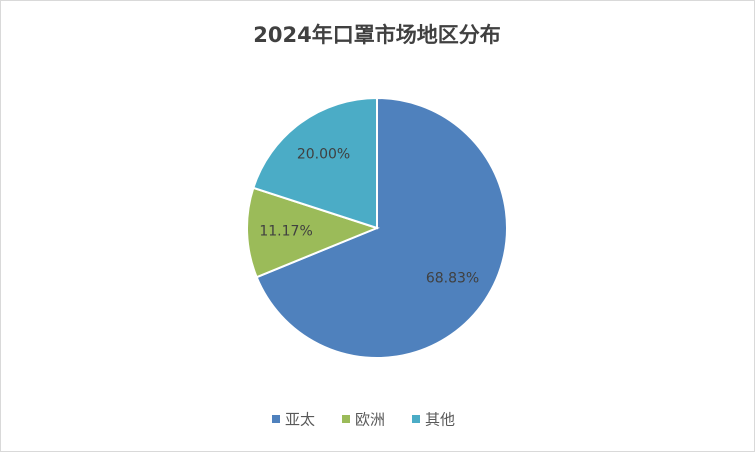 This screenshot has height=452, width=755. Describe the element at coordinates (370, 420) in the screenshot. I see `legend-label: 欧洲` at that location.